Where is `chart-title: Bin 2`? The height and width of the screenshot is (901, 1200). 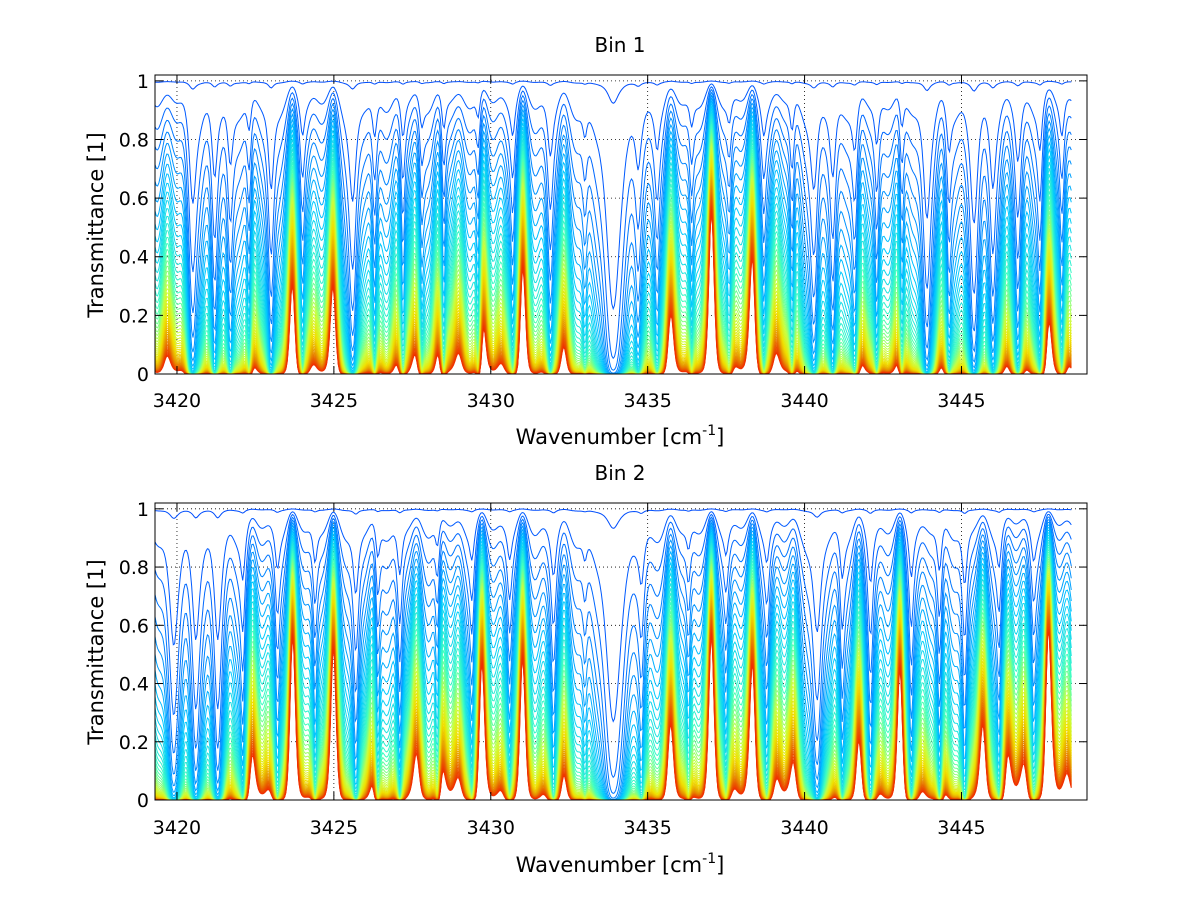 chart-title: Bin 2 is located at coordinates (619, 473).